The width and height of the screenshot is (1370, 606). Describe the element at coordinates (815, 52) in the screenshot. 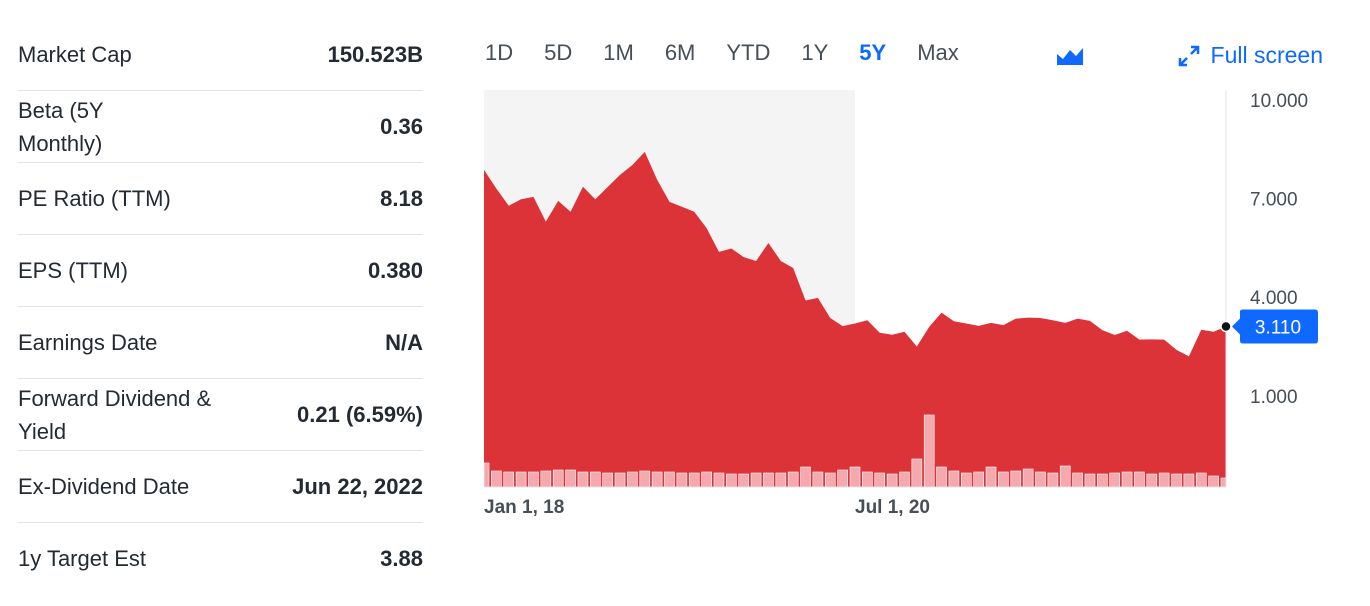

I see `range-tab: 1Y` at that location.